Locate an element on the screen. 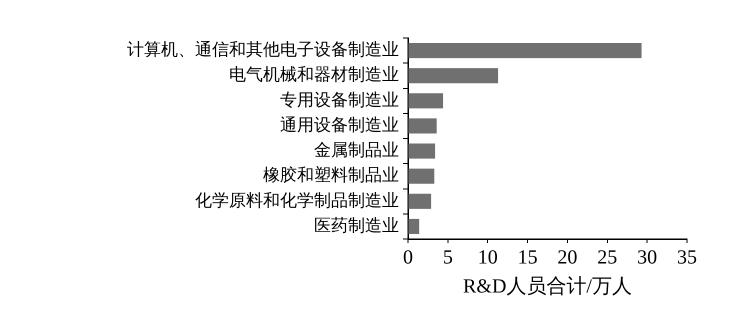  x-tick-label: 30 is located at coordinates (647, 257).